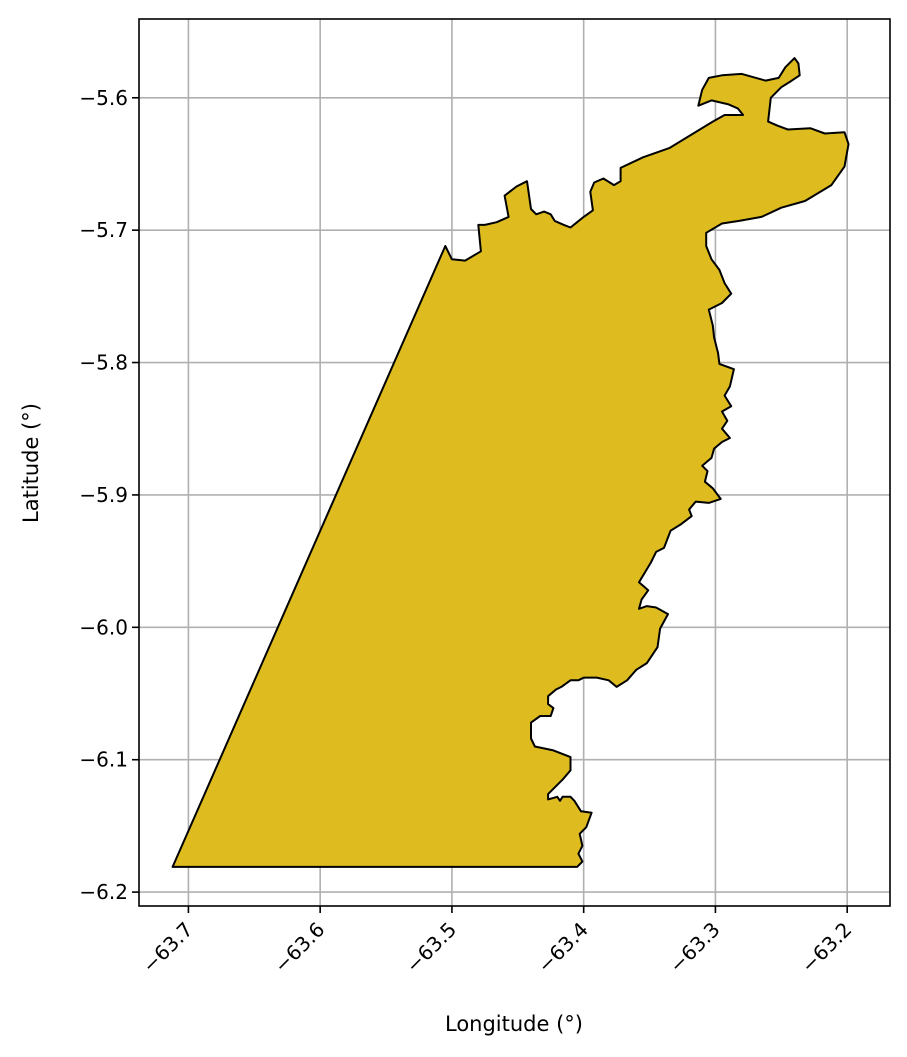 This screenshot has width=907, height=1057. What do you see at coordinates (514, 1024) in the screenshot?
I see `x-axis-label: Longitude (°)` at bounding box center [514, 1024].